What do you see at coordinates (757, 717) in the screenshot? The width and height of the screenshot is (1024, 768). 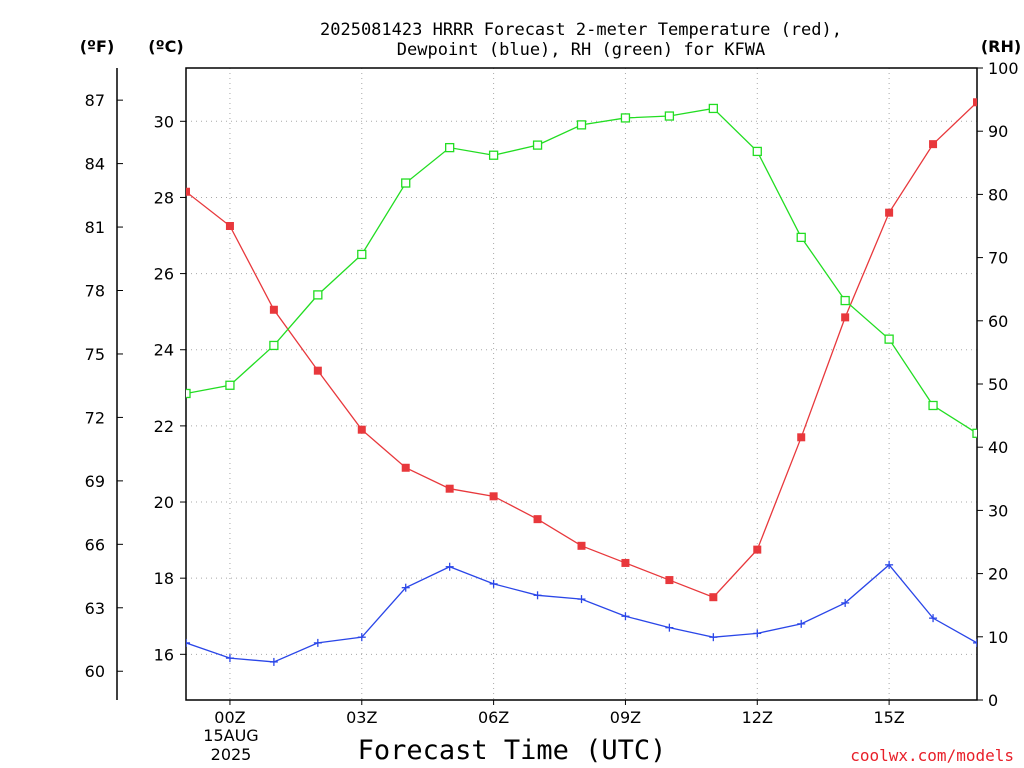 I see `x-tick-label: 12Z` at bounding box center [757, 717].